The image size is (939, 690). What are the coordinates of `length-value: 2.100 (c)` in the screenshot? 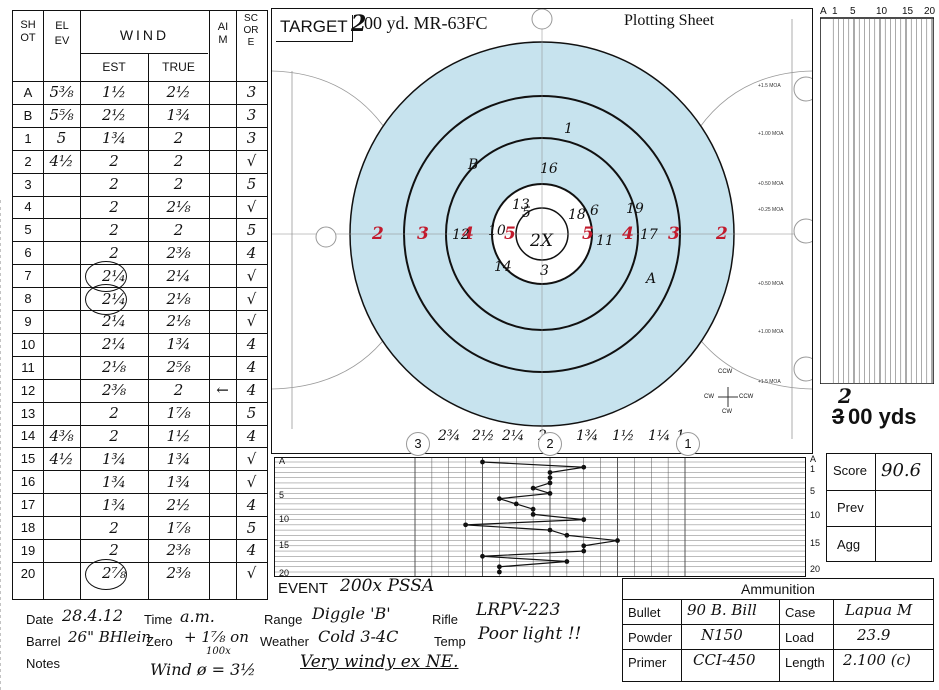 It's located at (877, 660).